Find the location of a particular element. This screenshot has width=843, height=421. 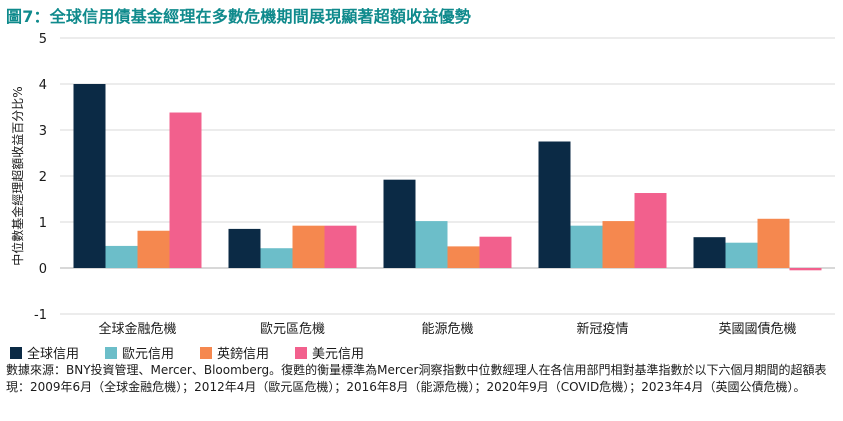

legend-label: 英鎊信用 is located at coordinates (243, 354).